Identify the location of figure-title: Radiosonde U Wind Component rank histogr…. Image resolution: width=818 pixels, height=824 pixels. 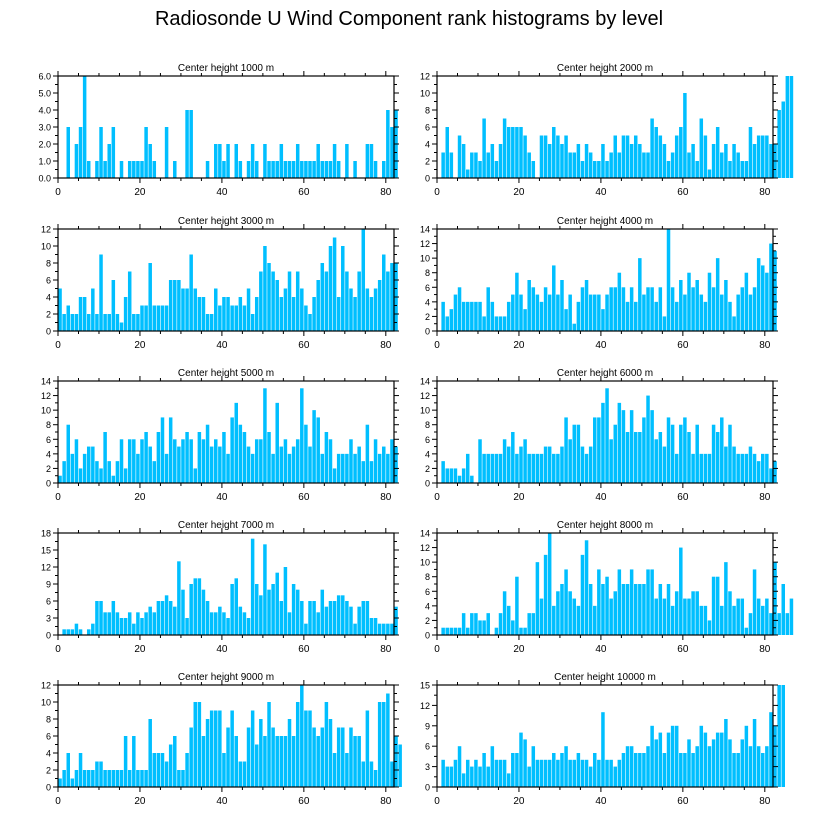
(409, 19).